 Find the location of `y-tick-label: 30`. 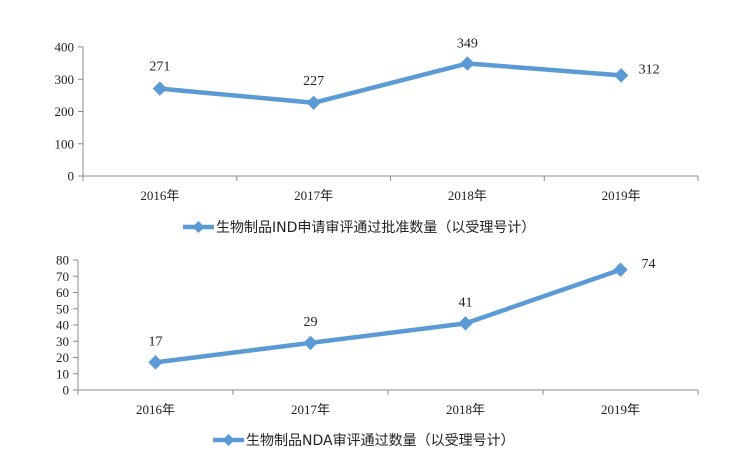

y-tick-label: 30 is located at coordinates (62, 341).